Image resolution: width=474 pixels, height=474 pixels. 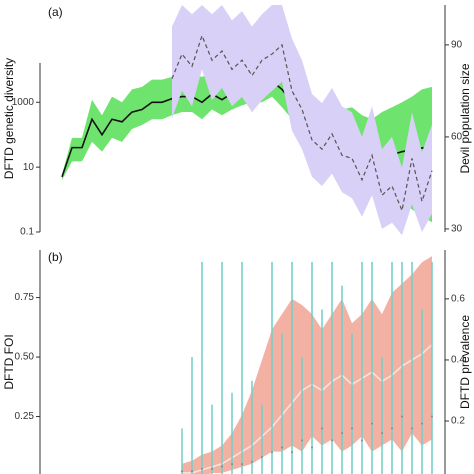 What do you see at coordinates (27, 232) in the screenshot?
I see `y-tick-label: 0.1` at bounding box center [27, 232].